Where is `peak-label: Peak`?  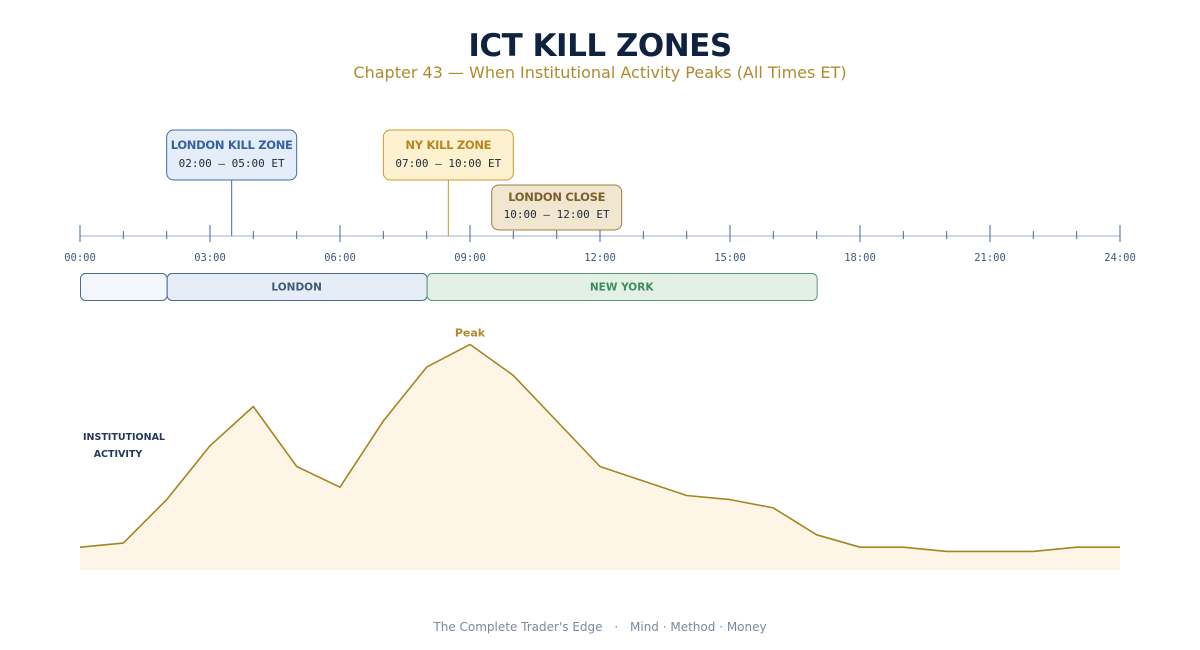
peak-label: Peak is located at coordinates (470, 332).